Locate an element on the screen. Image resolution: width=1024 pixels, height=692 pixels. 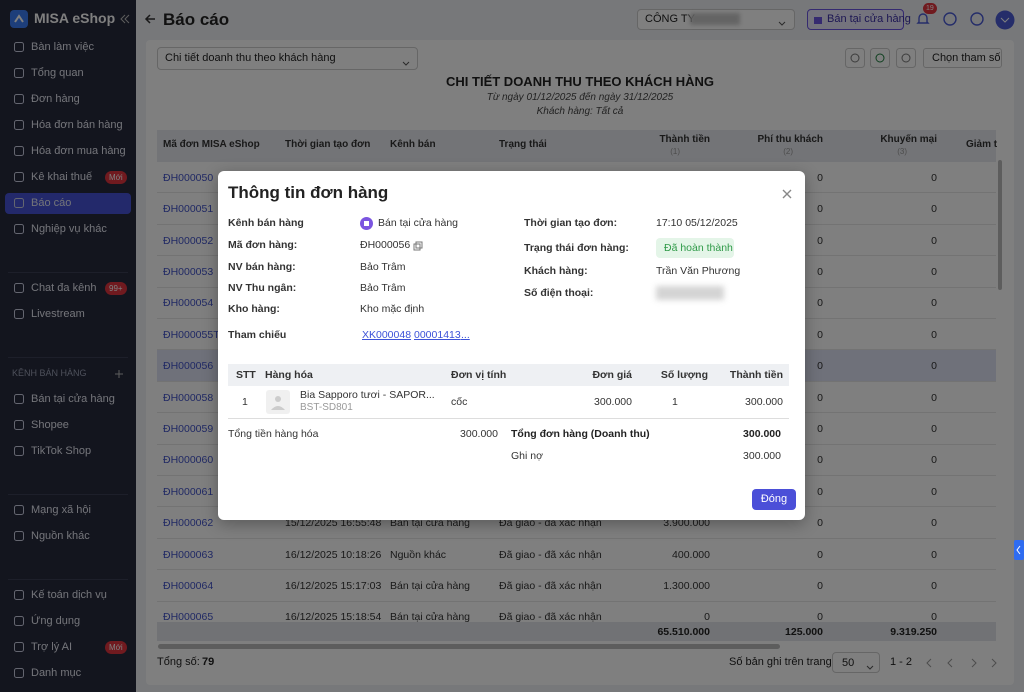
reference-label: Tham chiếu is located at coordinates (257, 335).